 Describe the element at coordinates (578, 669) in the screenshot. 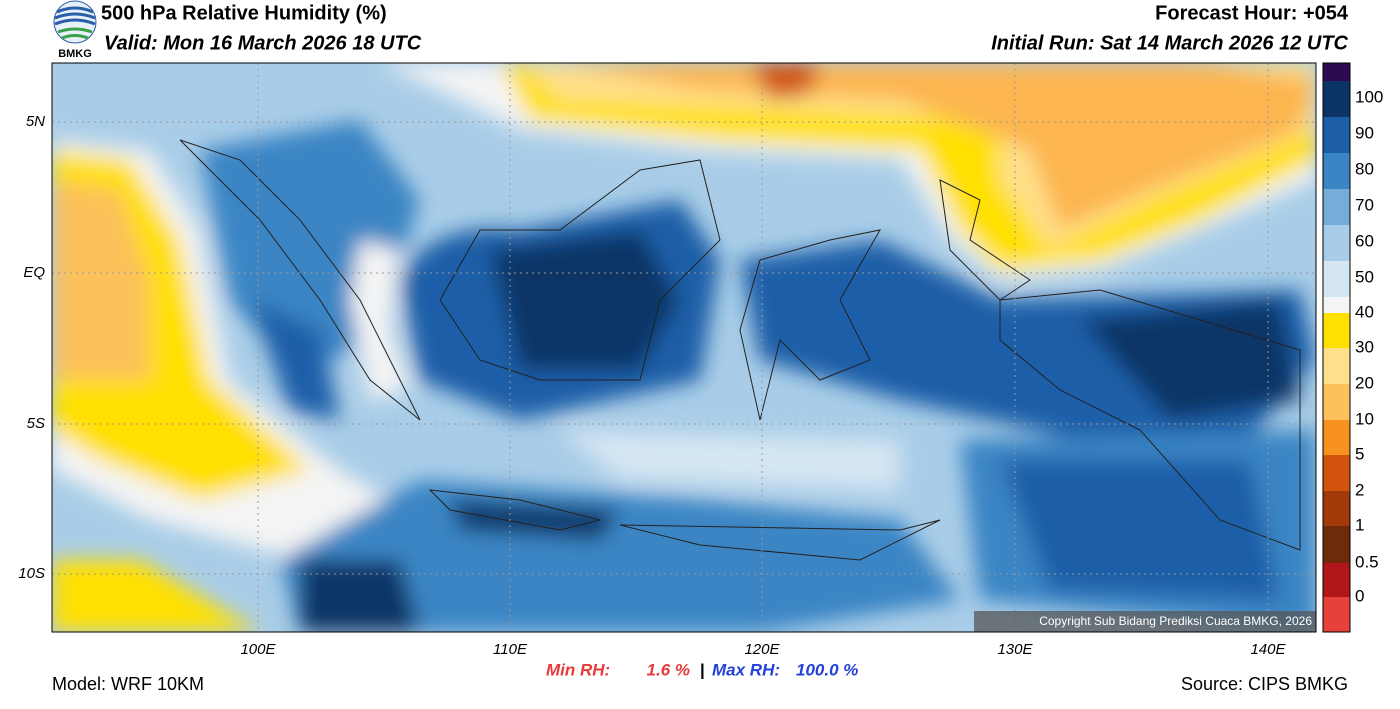

I see `min-rh-label: Min RH:` at that location.